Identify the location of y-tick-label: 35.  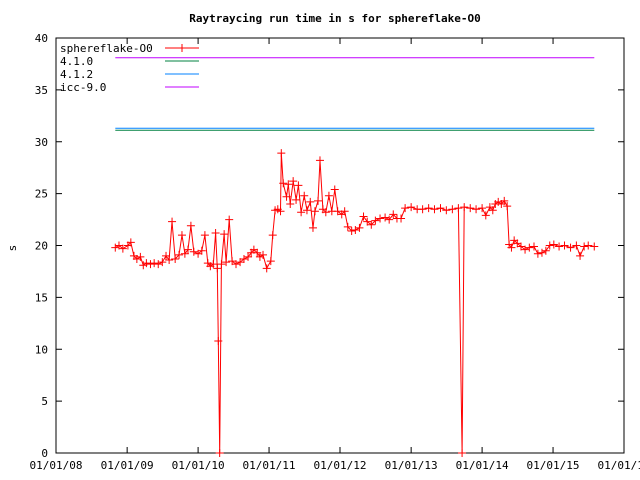
(41, 90).